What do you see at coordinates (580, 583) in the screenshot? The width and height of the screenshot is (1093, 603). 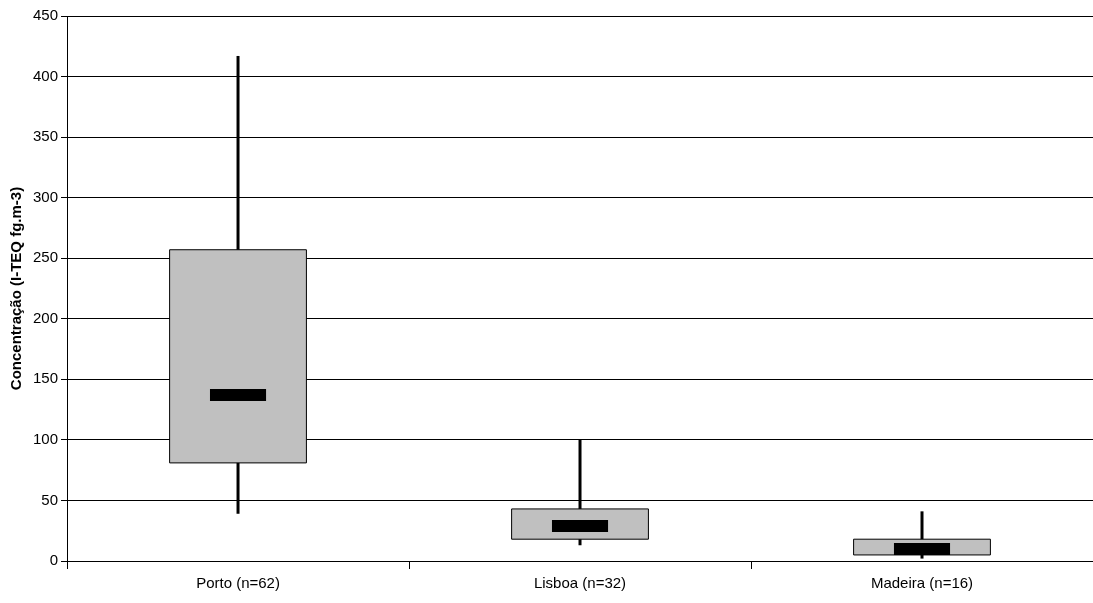 I see `x-tick-label: Lisboa (n=32)` at bounding box center [580, 583].